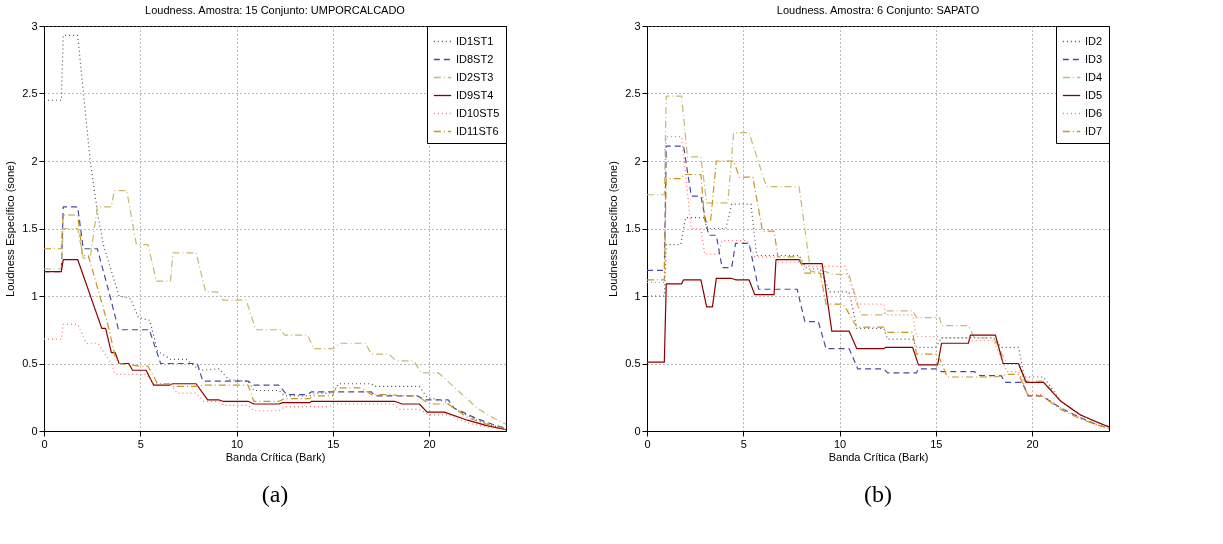 The height and width of the screenshot is (544, 1223). What do you see at coordinates (1094, 112) in the screenshot?
I see `legend-label: ID6` at bounding box center [1094, 112].